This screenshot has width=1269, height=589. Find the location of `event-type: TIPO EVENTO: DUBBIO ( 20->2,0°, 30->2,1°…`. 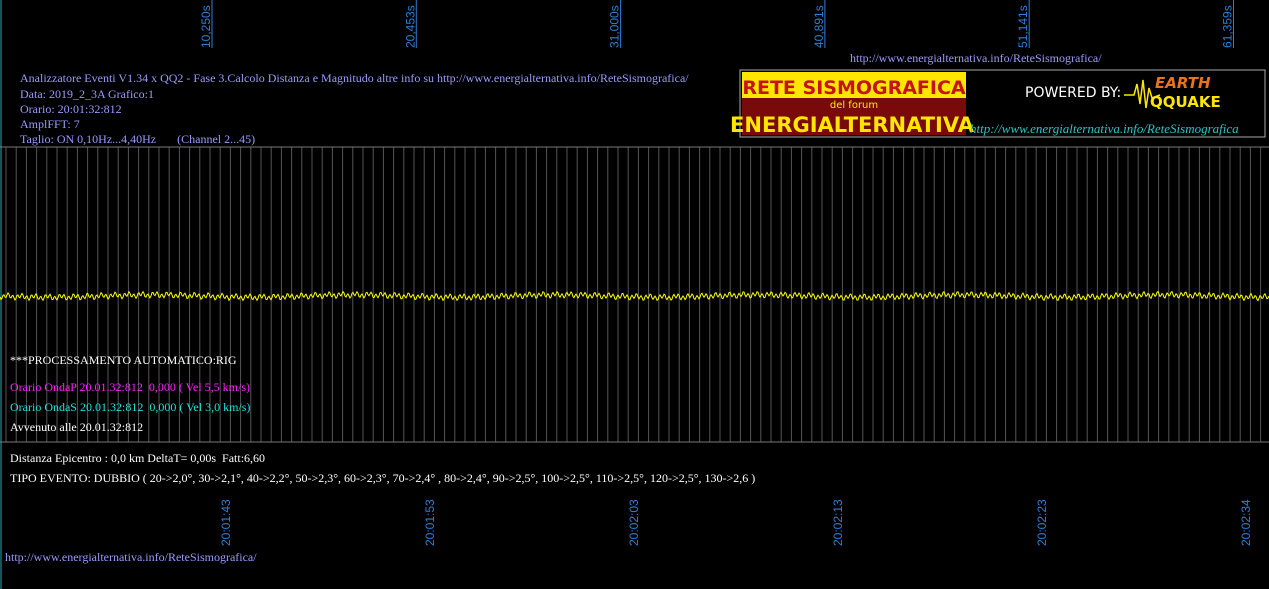

event-type: TIPO EVENTO: DUBBIO ( 20->2,0°, 30->2,1°… is located at coordinates (382, 478).